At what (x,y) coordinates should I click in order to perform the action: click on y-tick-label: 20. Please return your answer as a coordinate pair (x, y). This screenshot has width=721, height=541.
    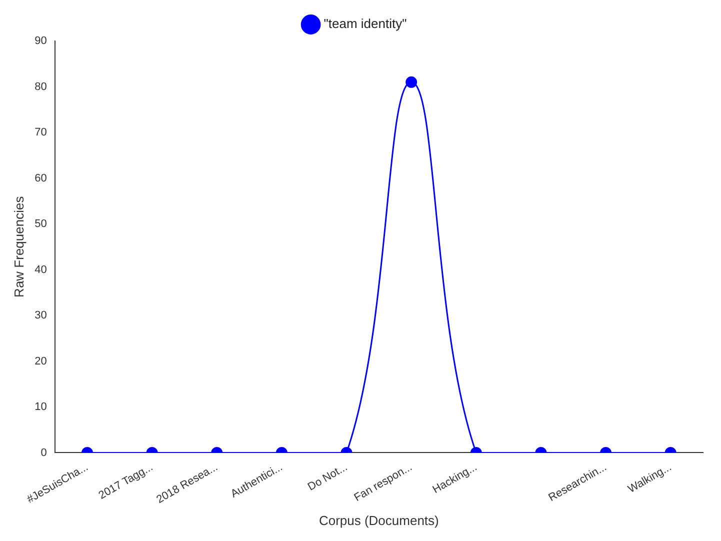
    Looking at the image, I should click on (40, 361).